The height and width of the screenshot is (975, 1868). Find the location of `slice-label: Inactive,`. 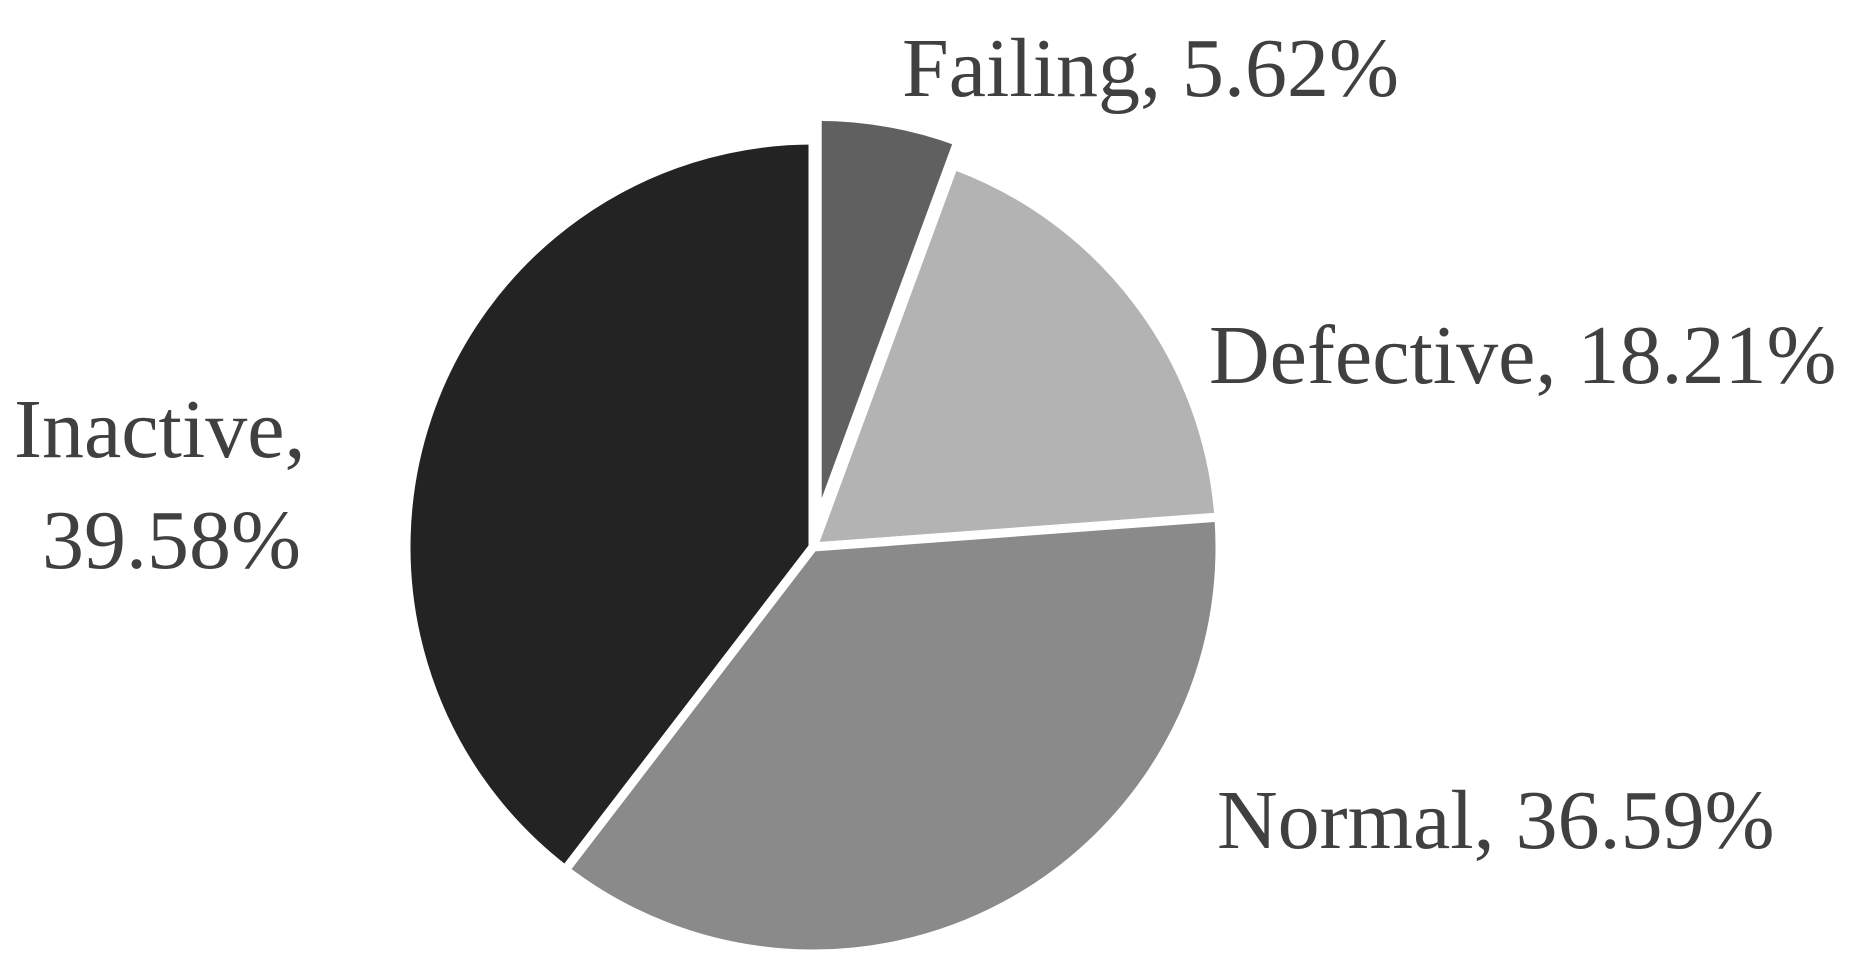

slice-label: Inactive, is located at coordinates (160, 429).